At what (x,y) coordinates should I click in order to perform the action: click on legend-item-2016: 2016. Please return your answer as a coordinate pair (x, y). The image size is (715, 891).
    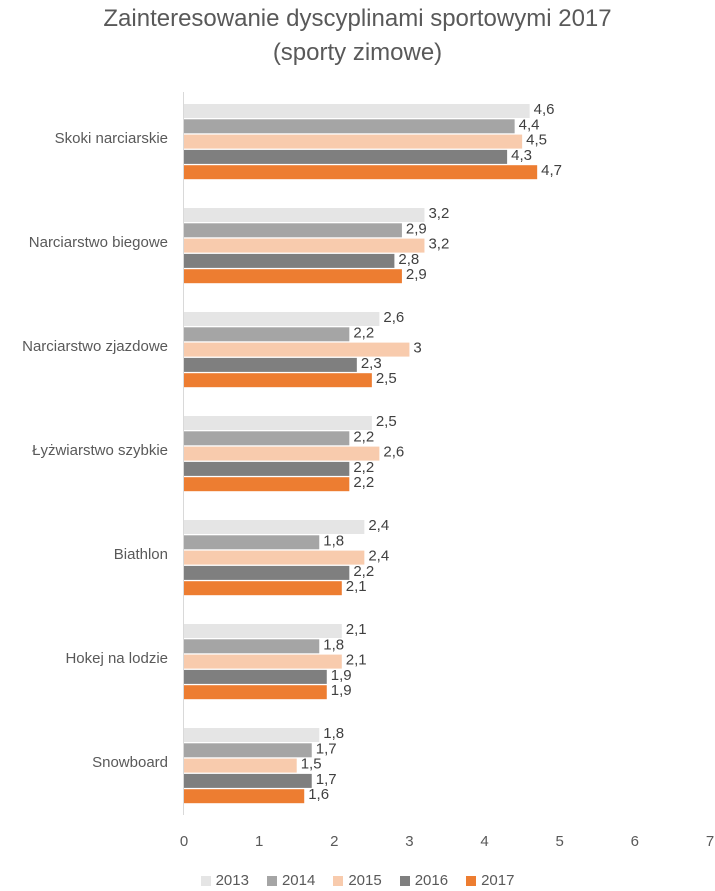
    Looking at the image, I should click on (424, 880).